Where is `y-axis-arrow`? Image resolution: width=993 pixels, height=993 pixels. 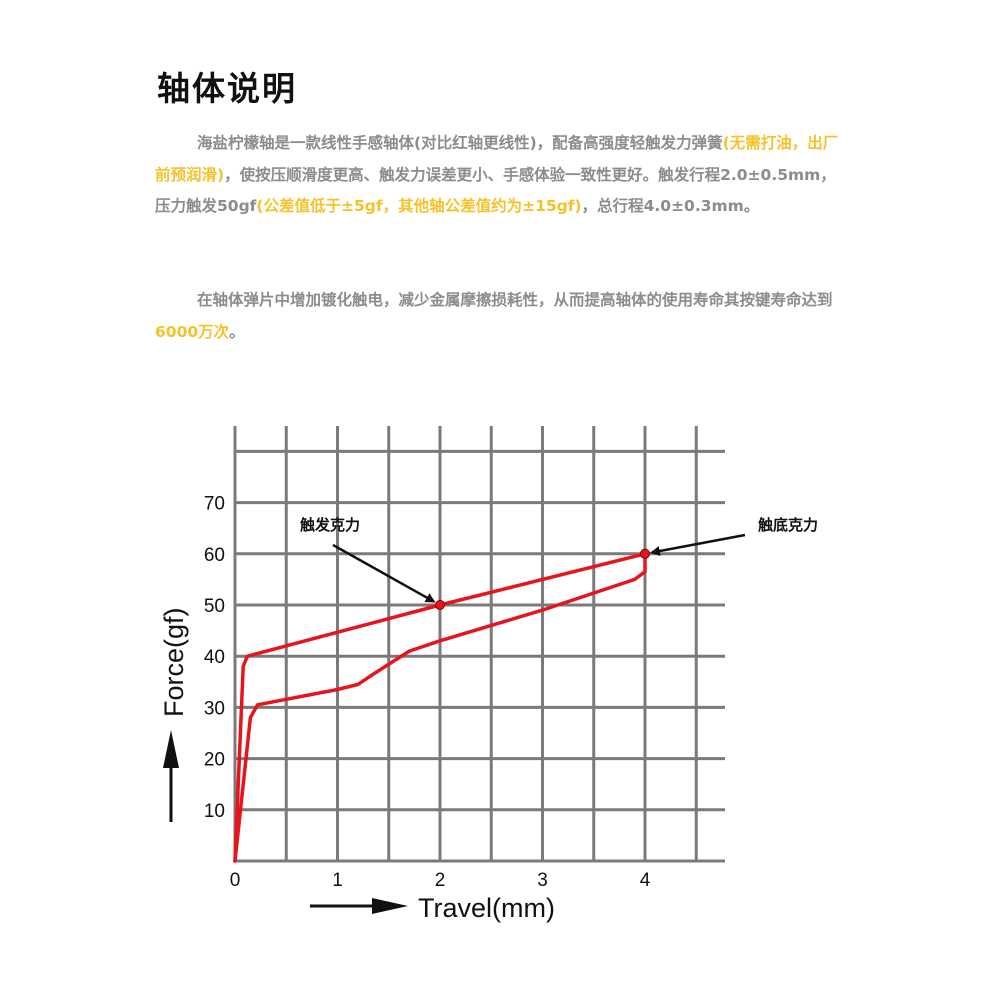 y-axis-arrow is located at coordinates (171, 776).